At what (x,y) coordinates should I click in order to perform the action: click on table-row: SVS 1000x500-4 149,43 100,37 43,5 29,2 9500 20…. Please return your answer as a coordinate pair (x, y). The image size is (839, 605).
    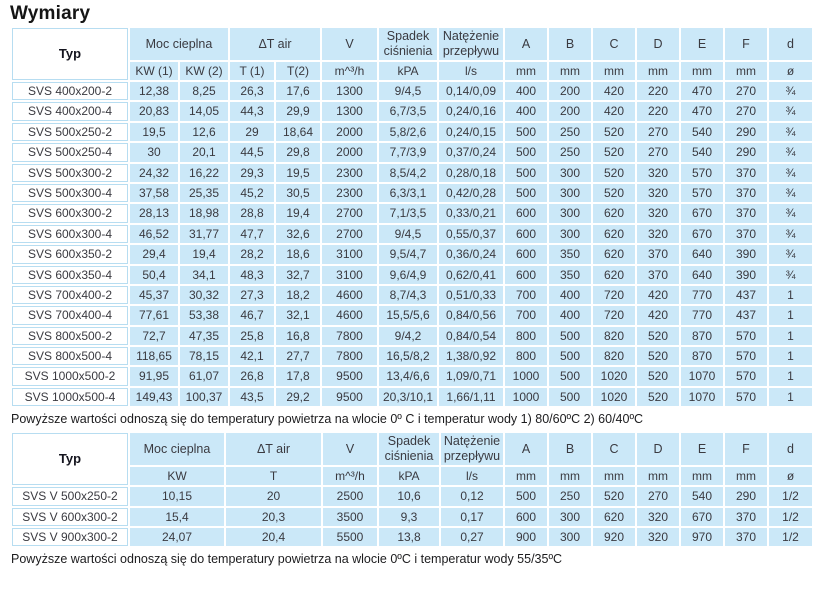
    Looking at the image, I should click on (412, 397).